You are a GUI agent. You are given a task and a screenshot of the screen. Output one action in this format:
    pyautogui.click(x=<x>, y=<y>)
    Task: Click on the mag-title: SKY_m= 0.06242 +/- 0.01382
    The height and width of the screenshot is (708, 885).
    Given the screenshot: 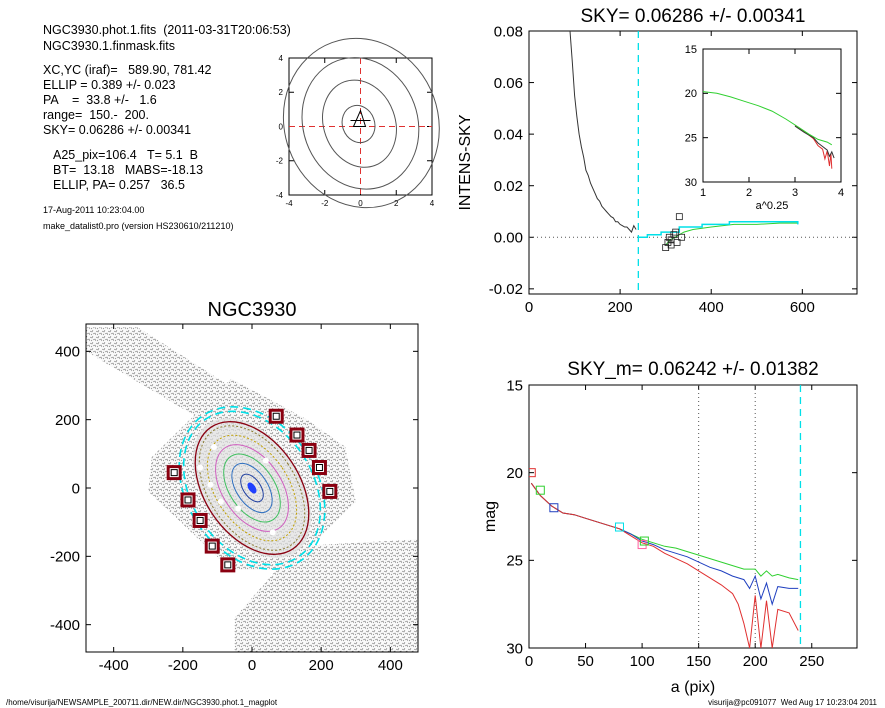 What is the action you would take?
    pyautogui.click(x=692, y=369)
    